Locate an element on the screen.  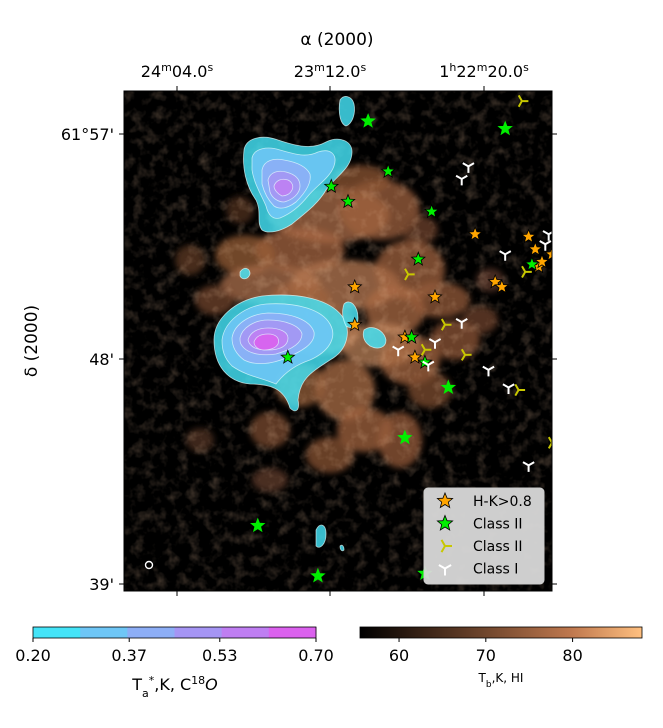
colorbar-c18o: 0.20 0.37 0.53 0.70 Ta*,K, C18O is located at coordinates (174, 663).